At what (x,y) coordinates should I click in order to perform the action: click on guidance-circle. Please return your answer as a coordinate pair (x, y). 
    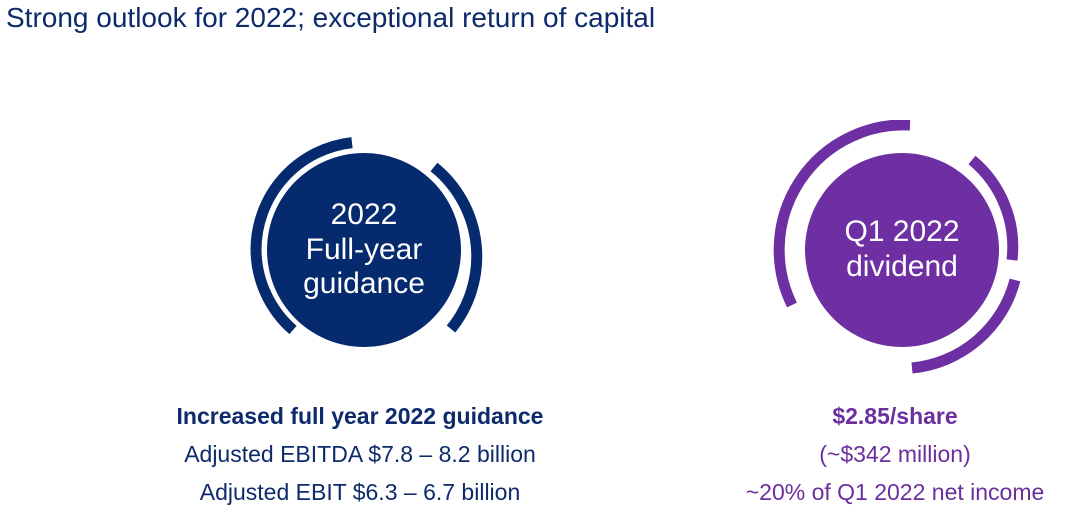
    Looking at the image, I should click on (364, 250).